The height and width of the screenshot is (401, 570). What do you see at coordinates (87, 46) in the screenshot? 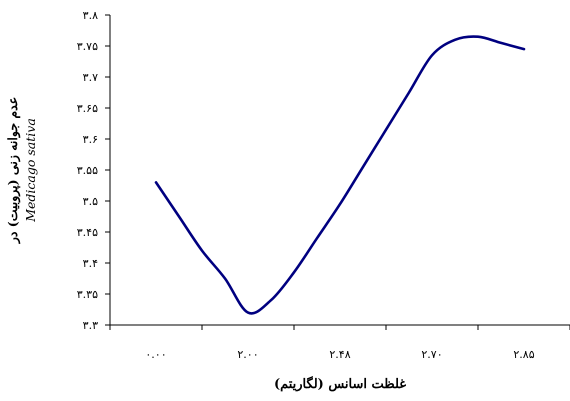
I see `y-tick-label: ۳.۷۵` at bounding box center [87, 46].